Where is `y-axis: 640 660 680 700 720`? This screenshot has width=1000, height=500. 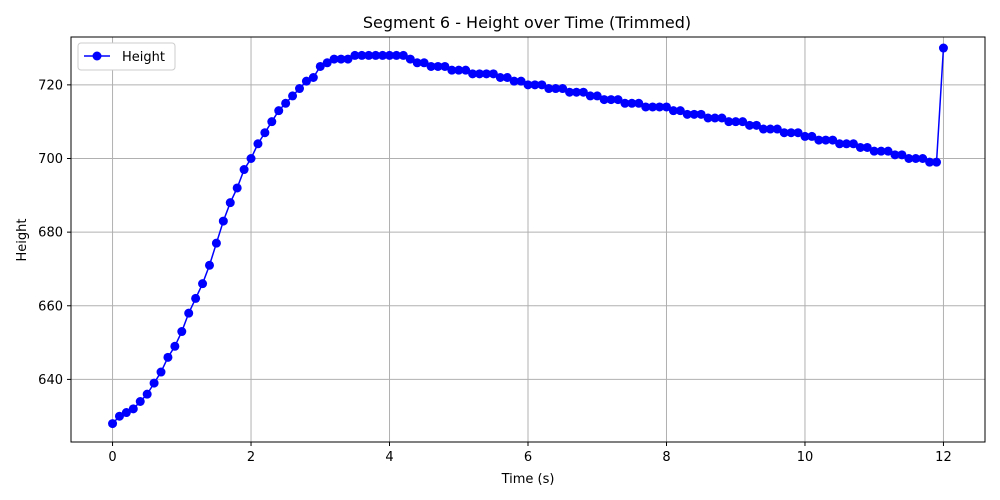 y-axis: 640 660 680 700 720 is located at coordinates (54, 233).